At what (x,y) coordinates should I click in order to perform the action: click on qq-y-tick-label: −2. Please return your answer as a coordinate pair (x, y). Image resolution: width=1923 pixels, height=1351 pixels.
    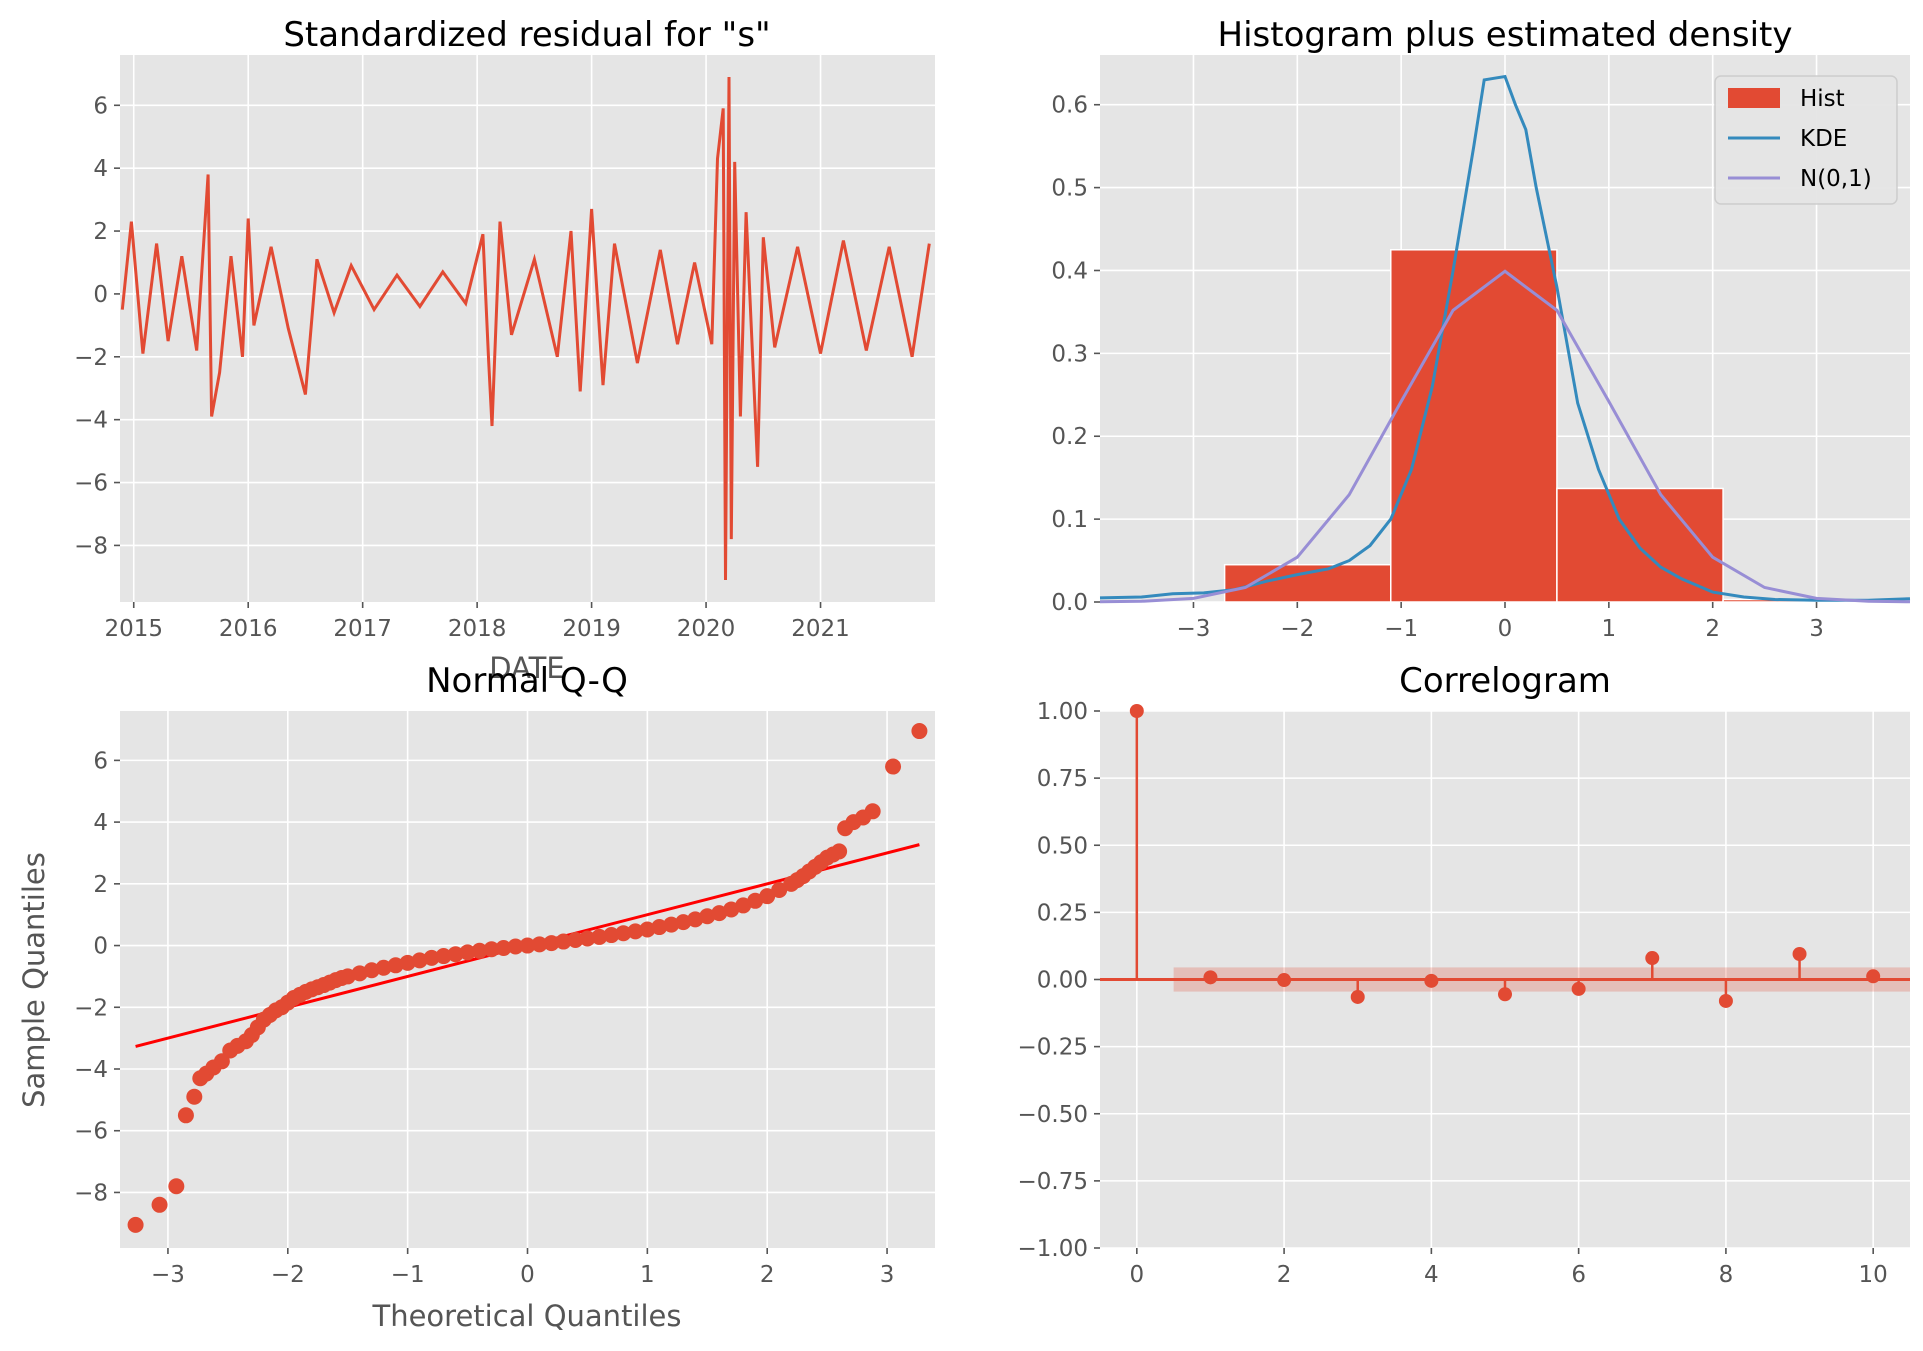
    Looking at the image, I should click on (91, 1008).